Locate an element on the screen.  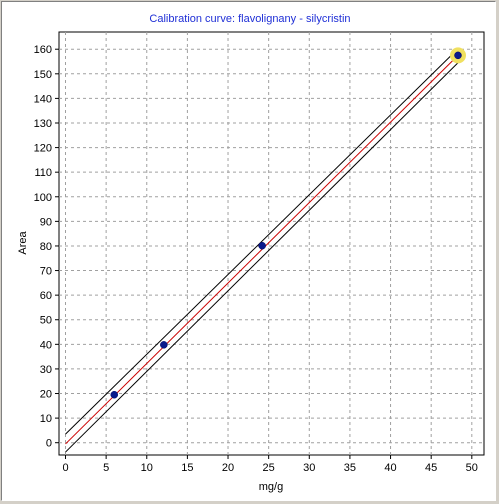
x-tick-label: 5 is located at coordinates (106, 468).